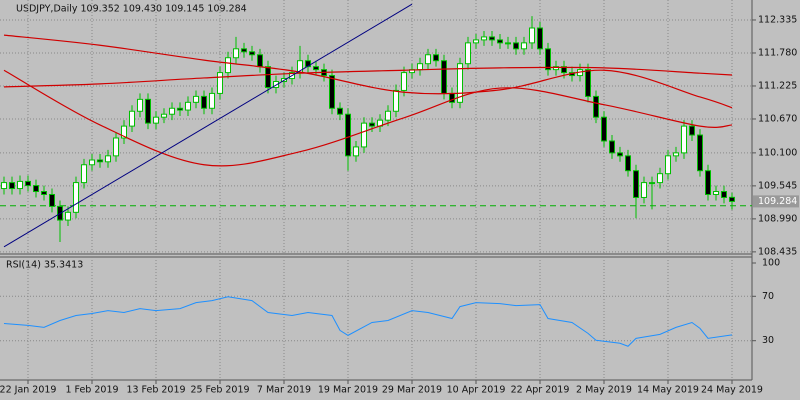 The image size is (800, 400). What do you see at coordinates (368, 77) in the screenshot?
I see `moving-average` at bounding box center [368, 77].